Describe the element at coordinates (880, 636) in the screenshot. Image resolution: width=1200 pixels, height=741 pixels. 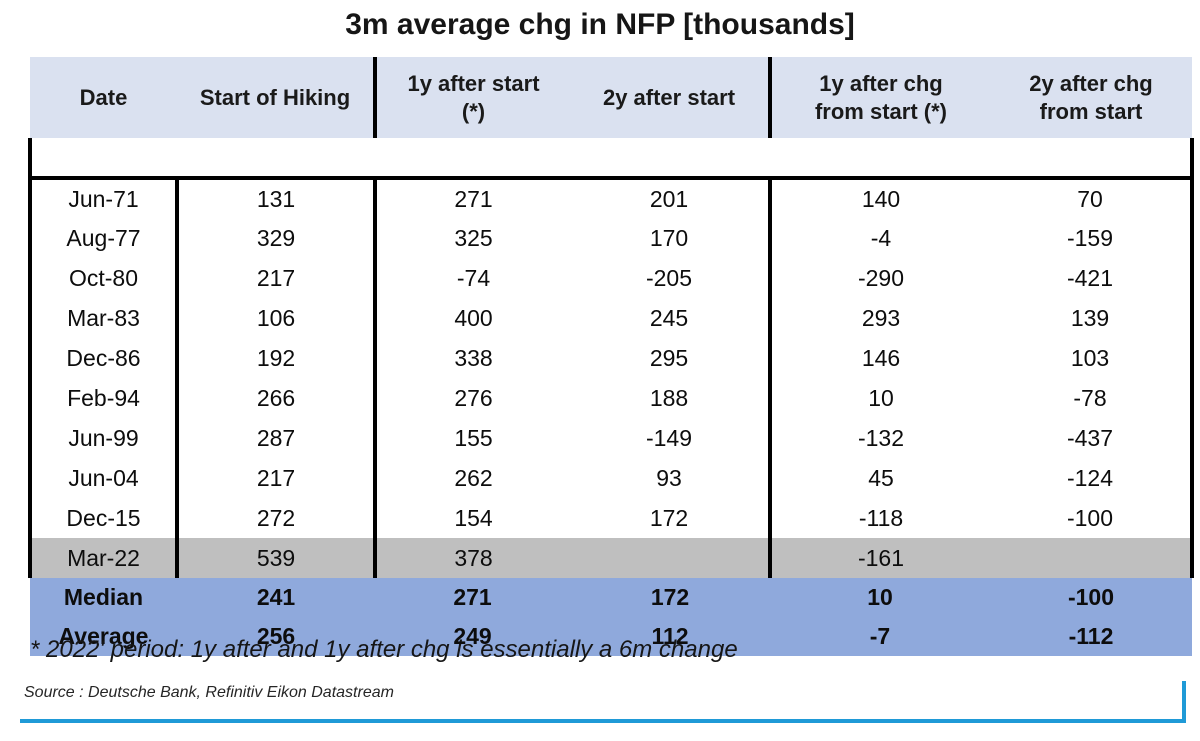
I see `summary-value: -7` at that location.